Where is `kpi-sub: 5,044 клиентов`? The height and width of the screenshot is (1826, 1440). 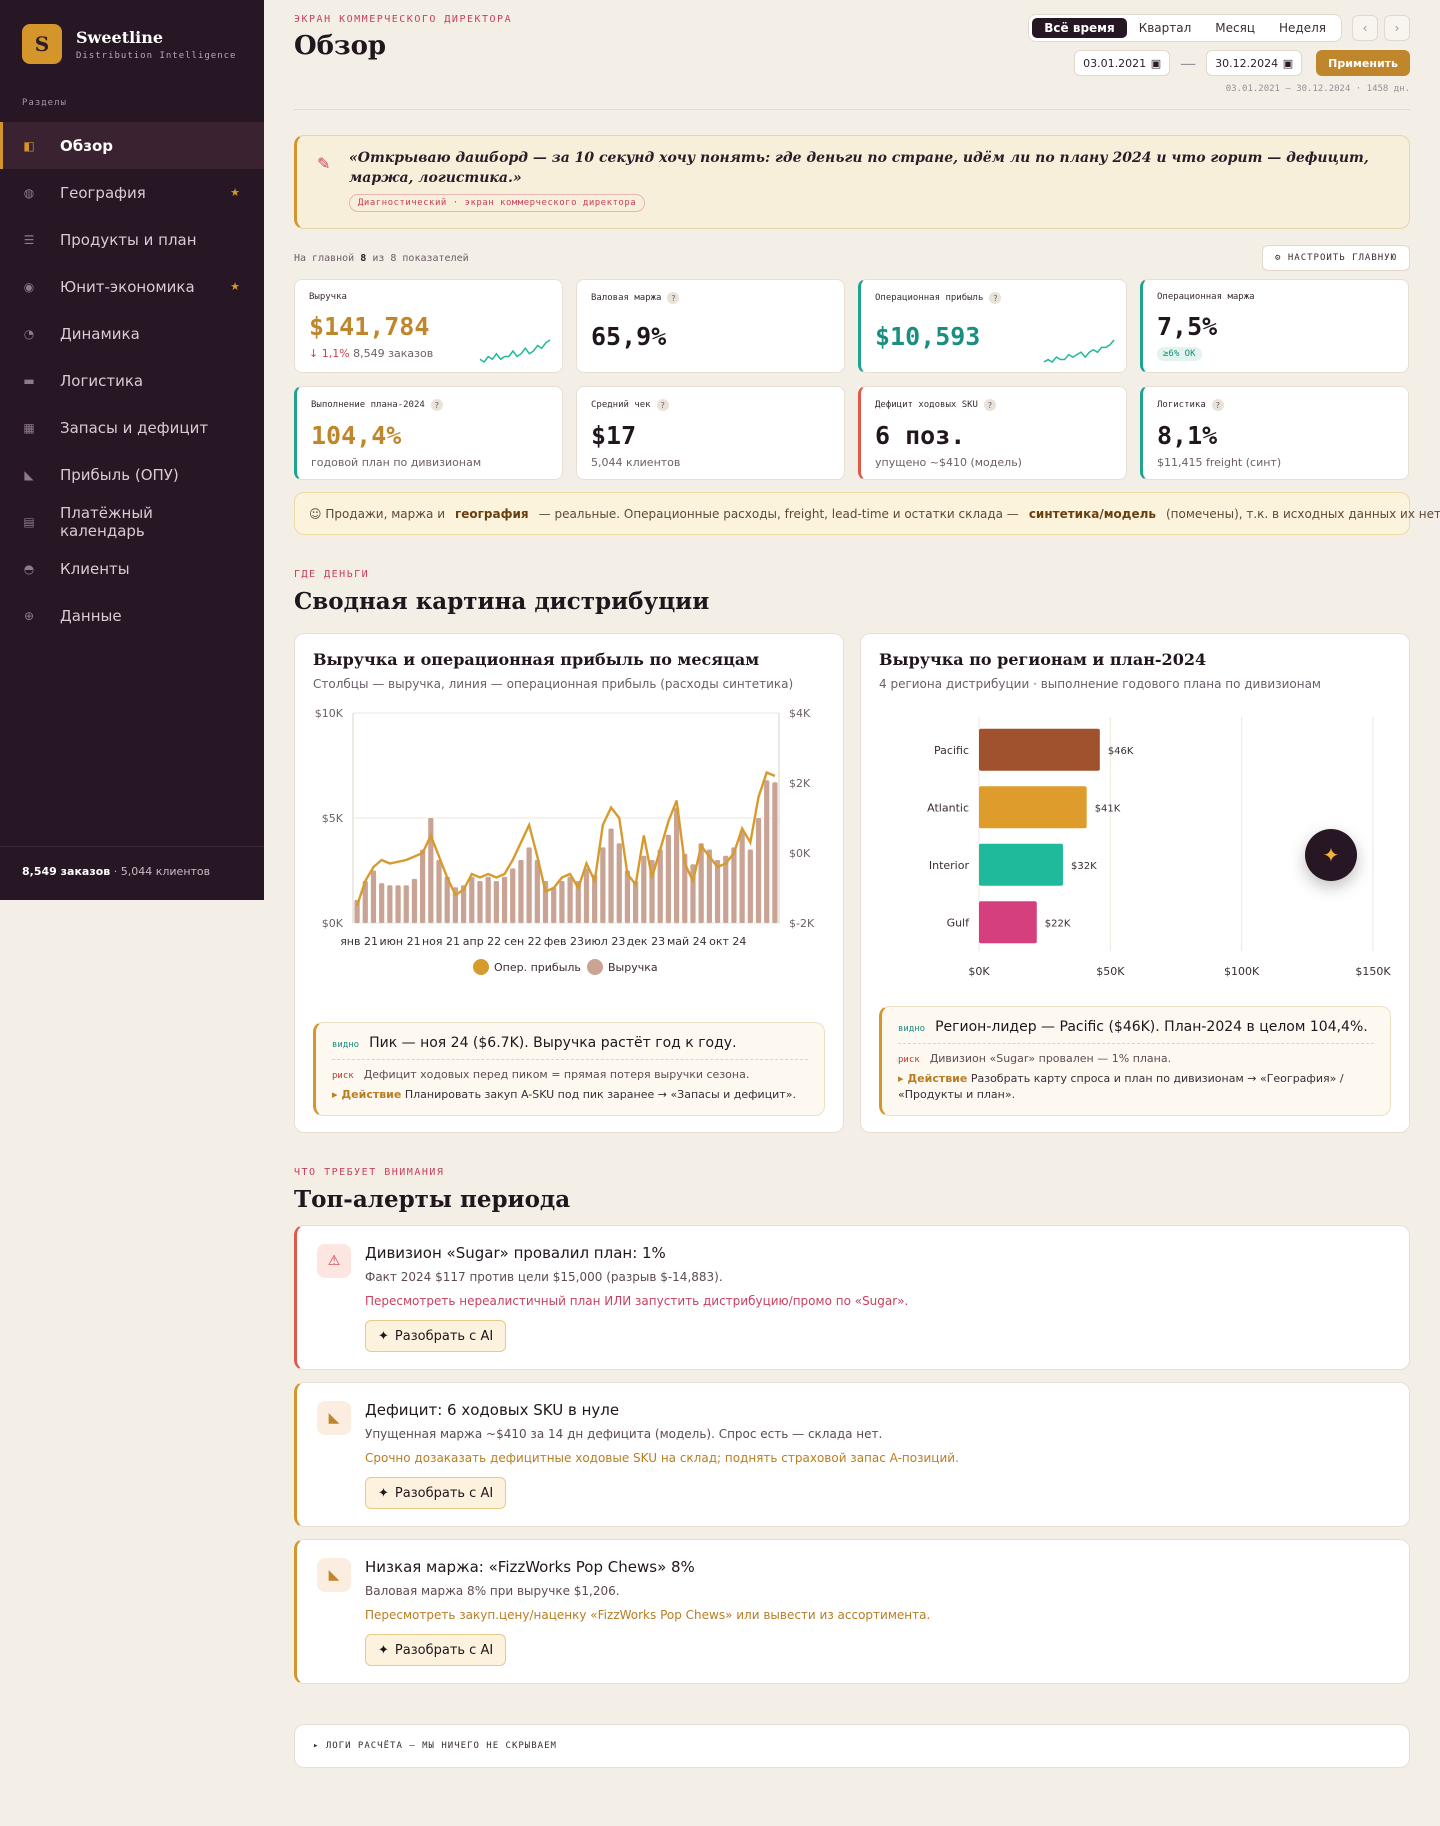 kpi-sub: 5,044 клиентов is located at coordinates (636, 462).